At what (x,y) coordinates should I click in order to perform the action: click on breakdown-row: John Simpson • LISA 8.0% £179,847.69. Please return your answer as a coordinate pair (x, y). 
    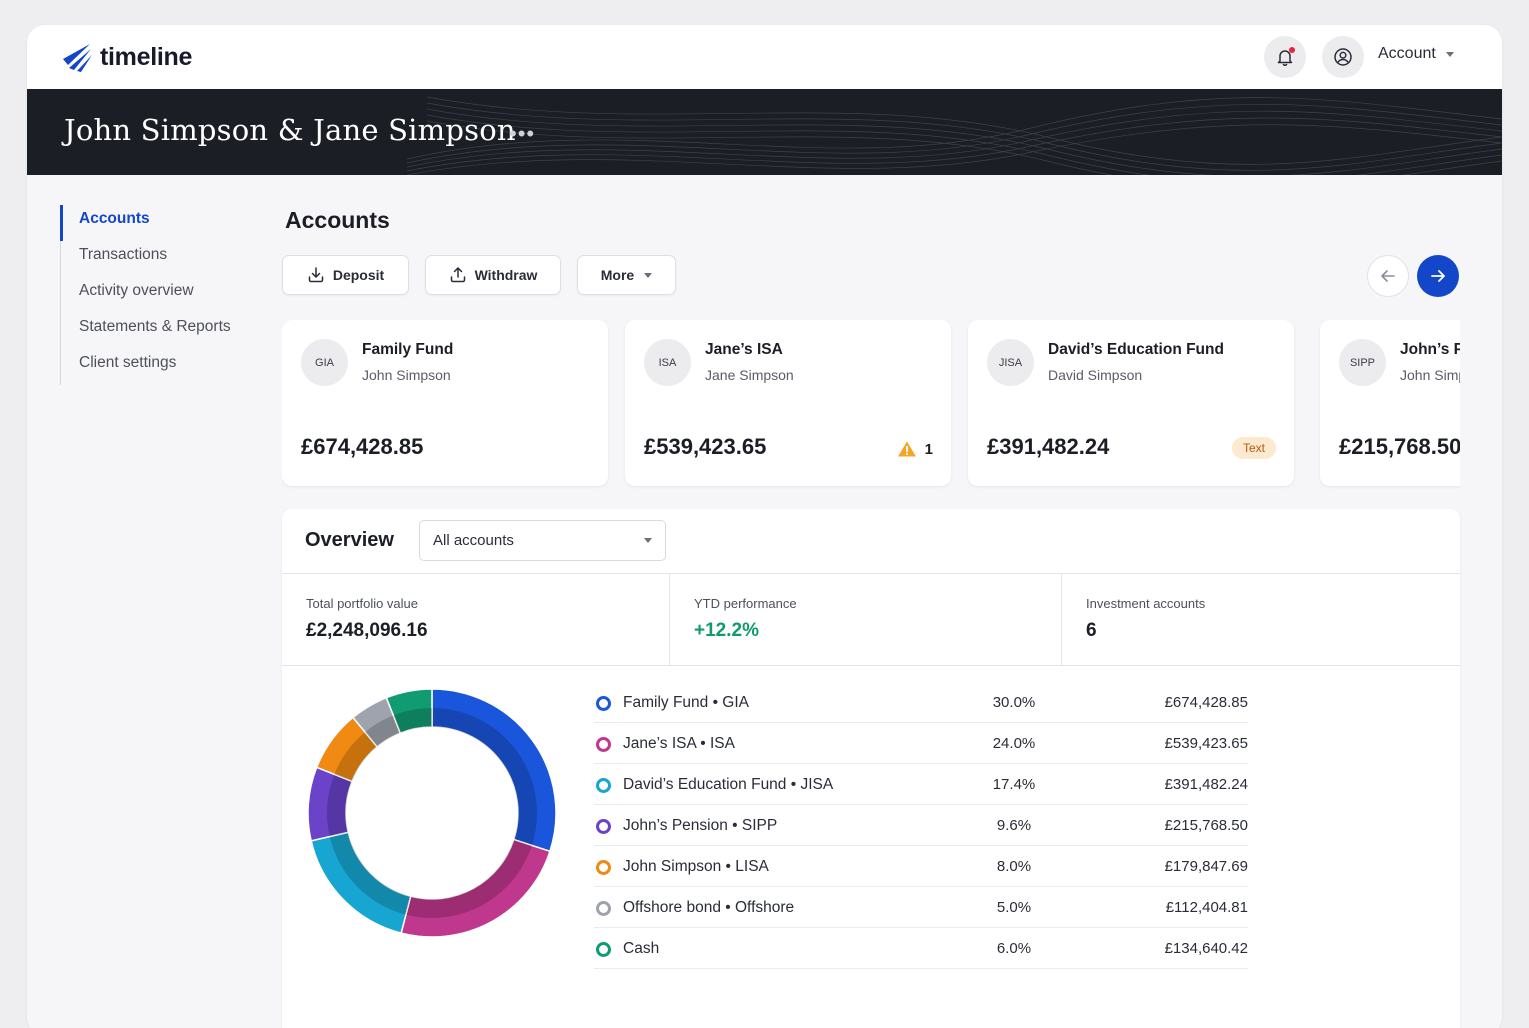
    Looking at the image, I should click on (921, 866).